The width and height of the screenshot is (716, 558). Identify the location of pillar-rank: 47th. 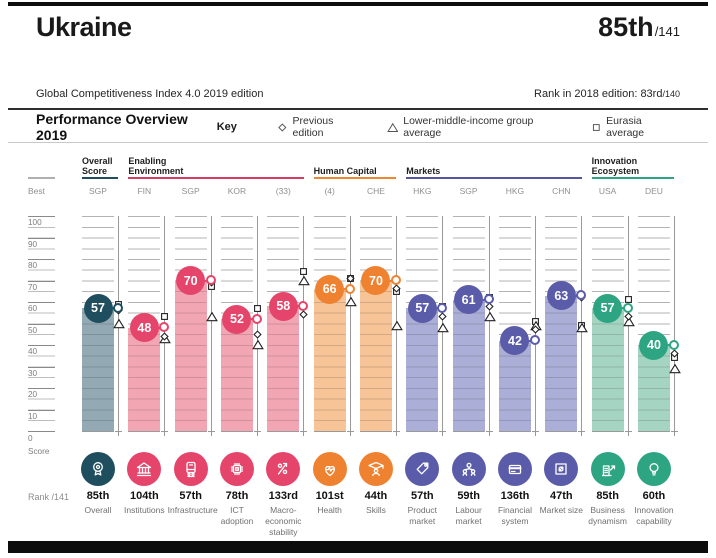
(561, 496).